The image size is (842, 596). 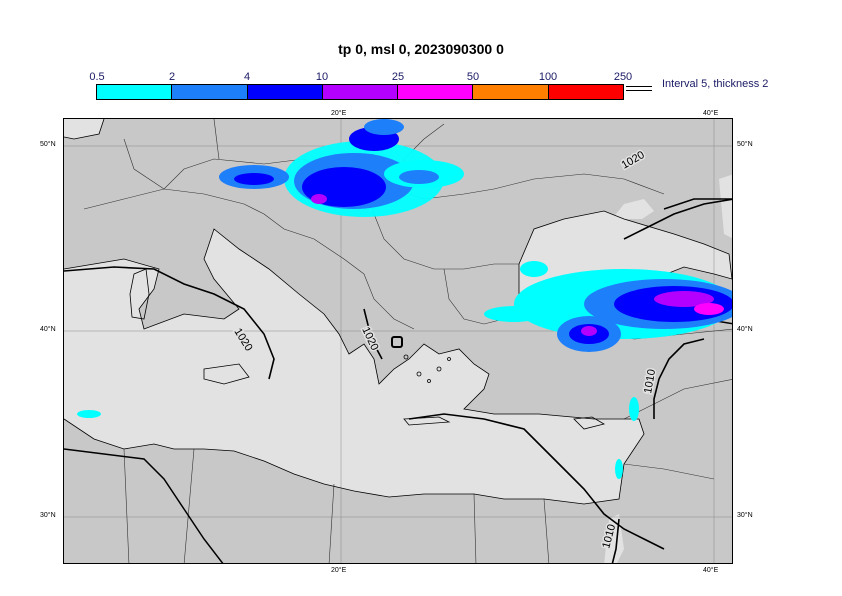 I want to click on legend-label-1: 2, so click(x=172, y=77).